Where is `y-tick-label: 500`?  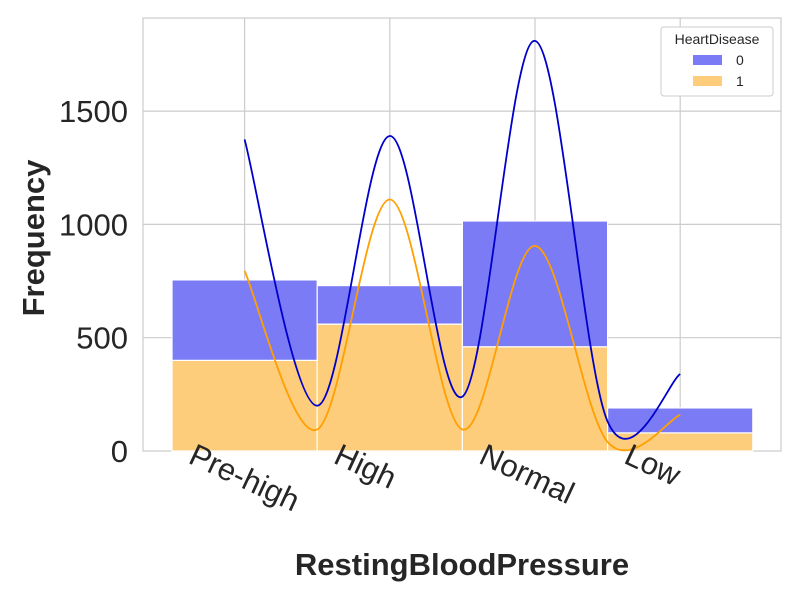
y-tick-label: 500 is located at coordinates (102, 338).